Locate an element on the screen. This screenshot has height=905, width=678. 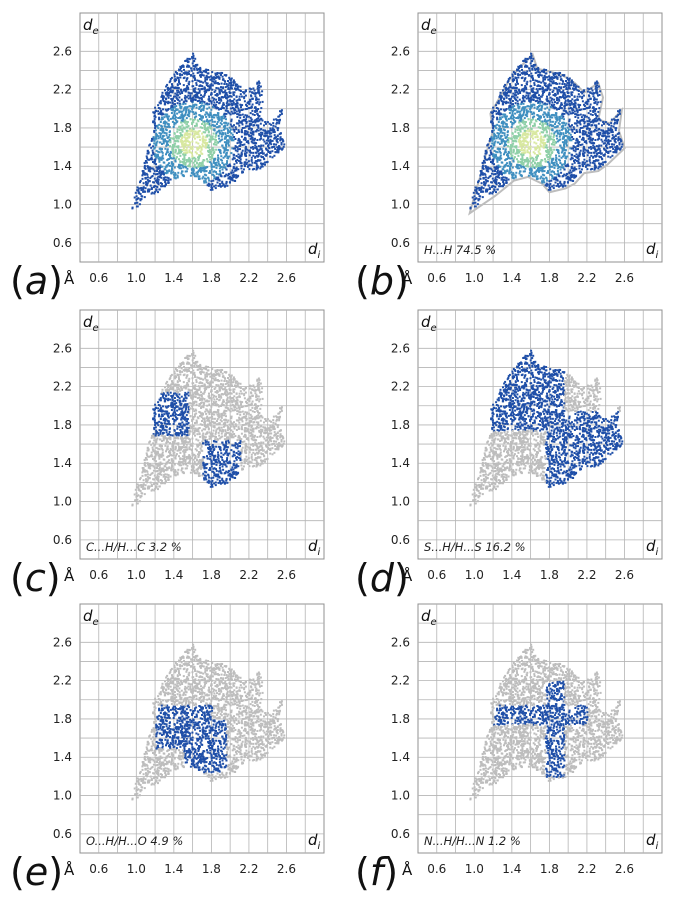
panel-label-open: ( is located at coordinates (17, 281).